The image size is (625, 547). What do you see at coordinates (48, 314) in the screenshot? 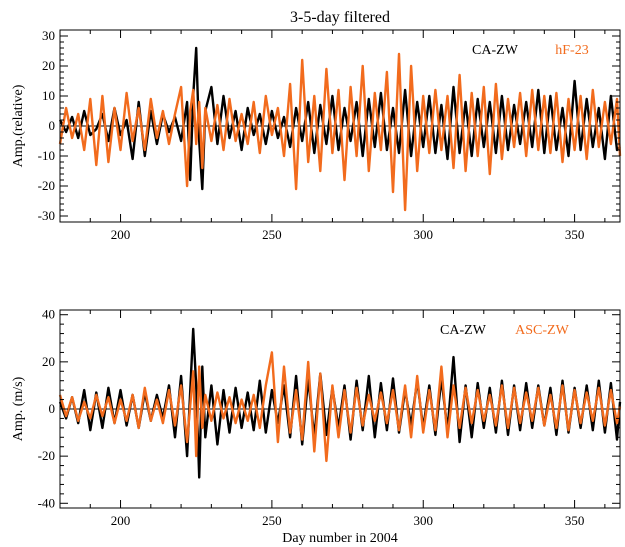
I see `y-tick-label: 40` at bounding box center [48, 314].